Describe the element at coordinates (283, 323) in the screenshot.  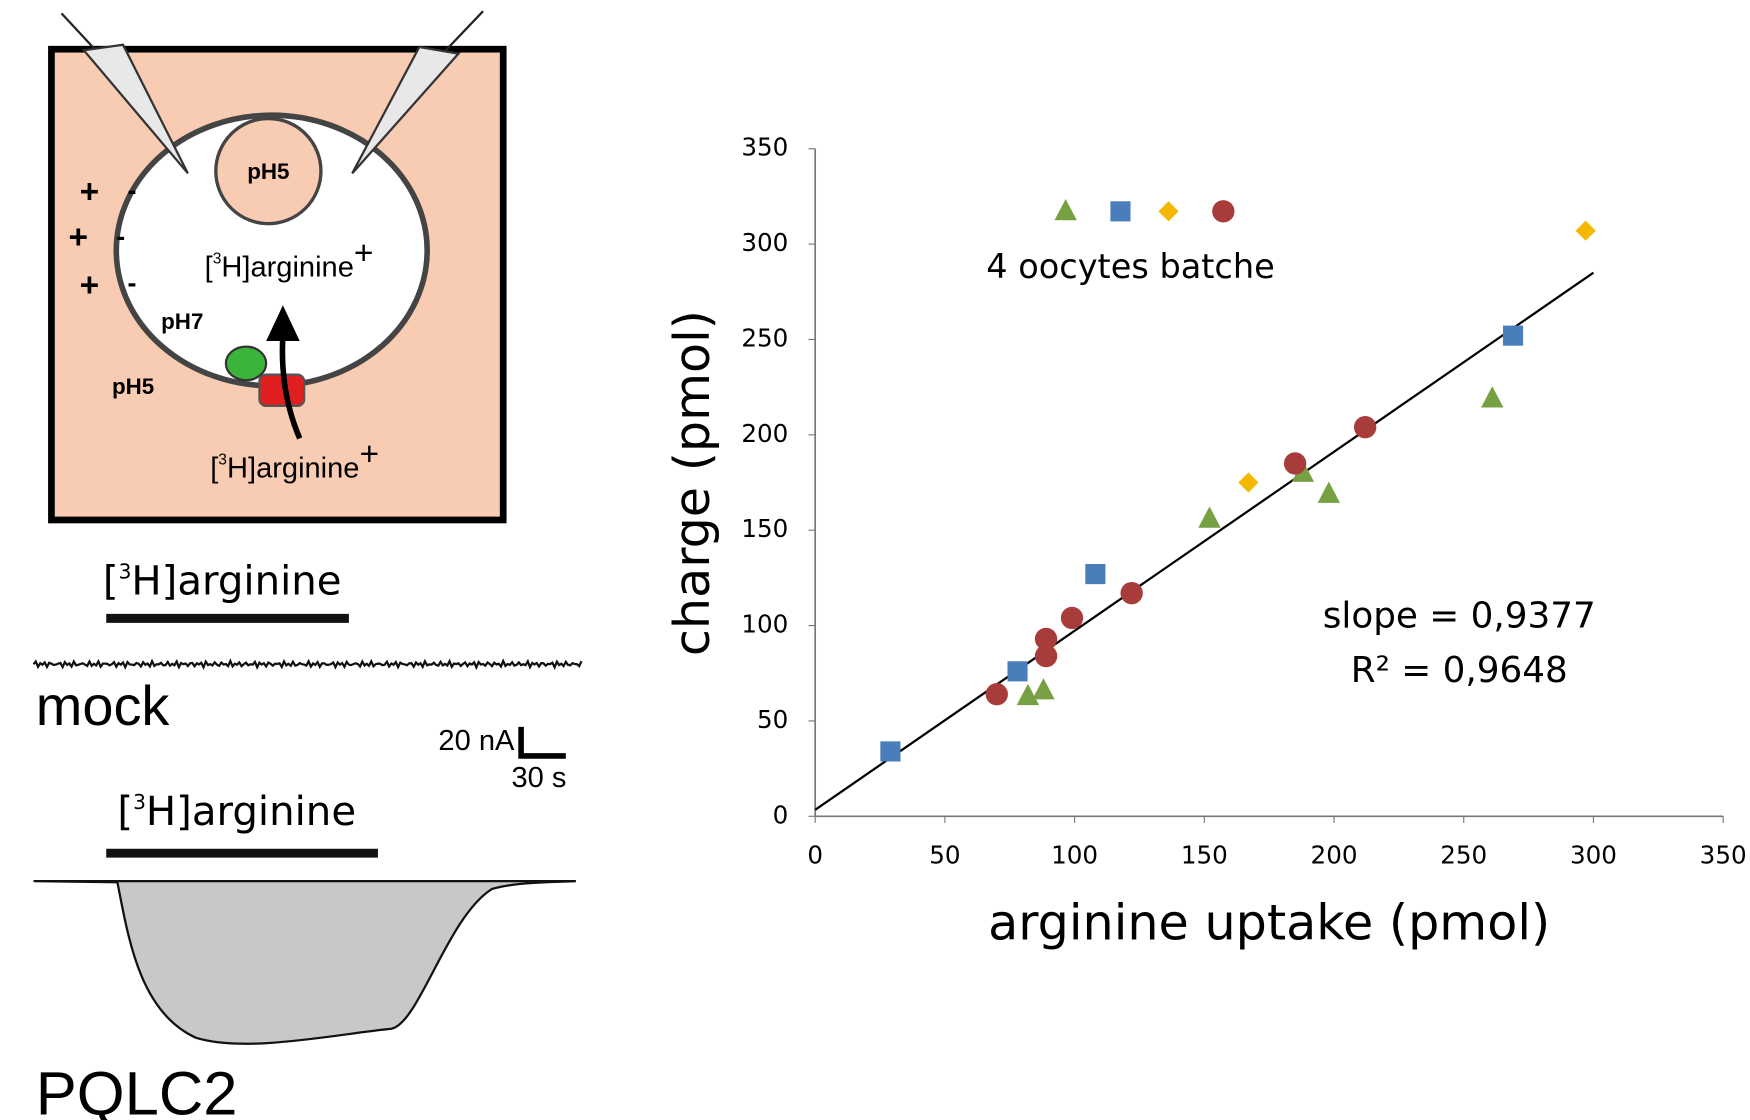
I see `arrowhead` at that location.